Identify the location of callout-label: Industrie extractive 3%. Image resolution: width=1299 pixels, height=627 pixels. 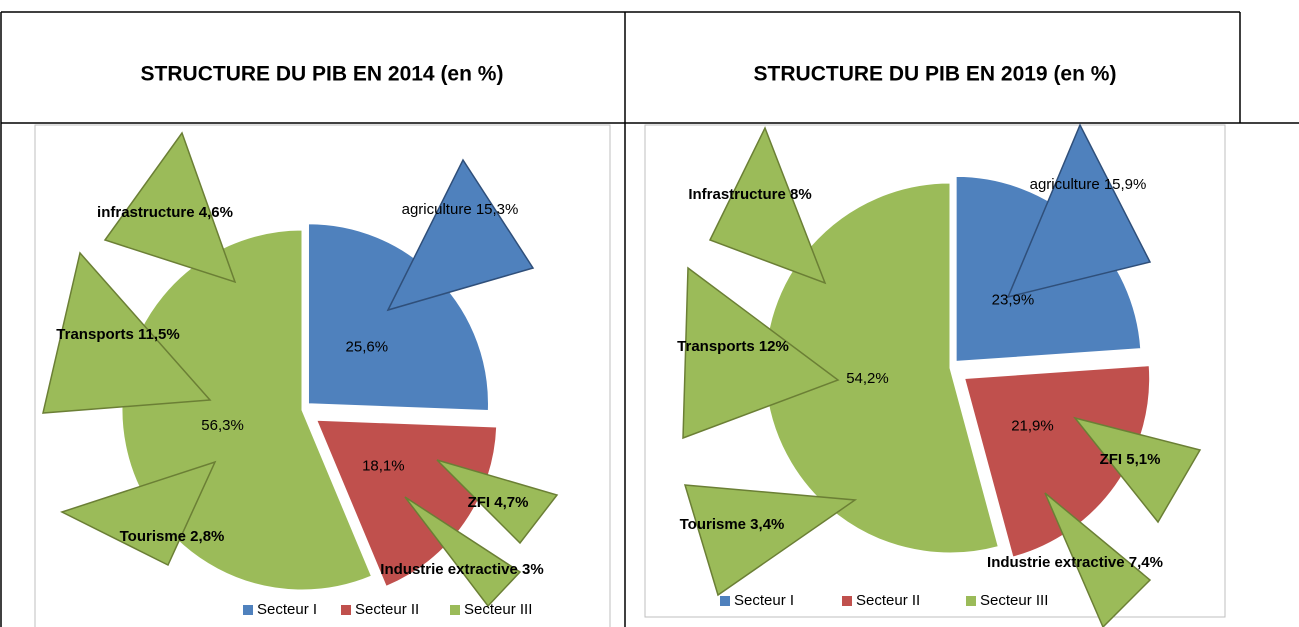
(461, 569).